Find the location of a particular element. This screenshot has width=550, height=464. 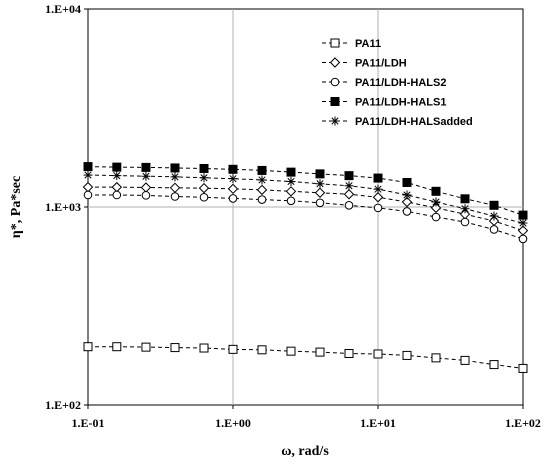

legend-label: PA11/LDH-HALS2 is located at coordinates (400, 83).